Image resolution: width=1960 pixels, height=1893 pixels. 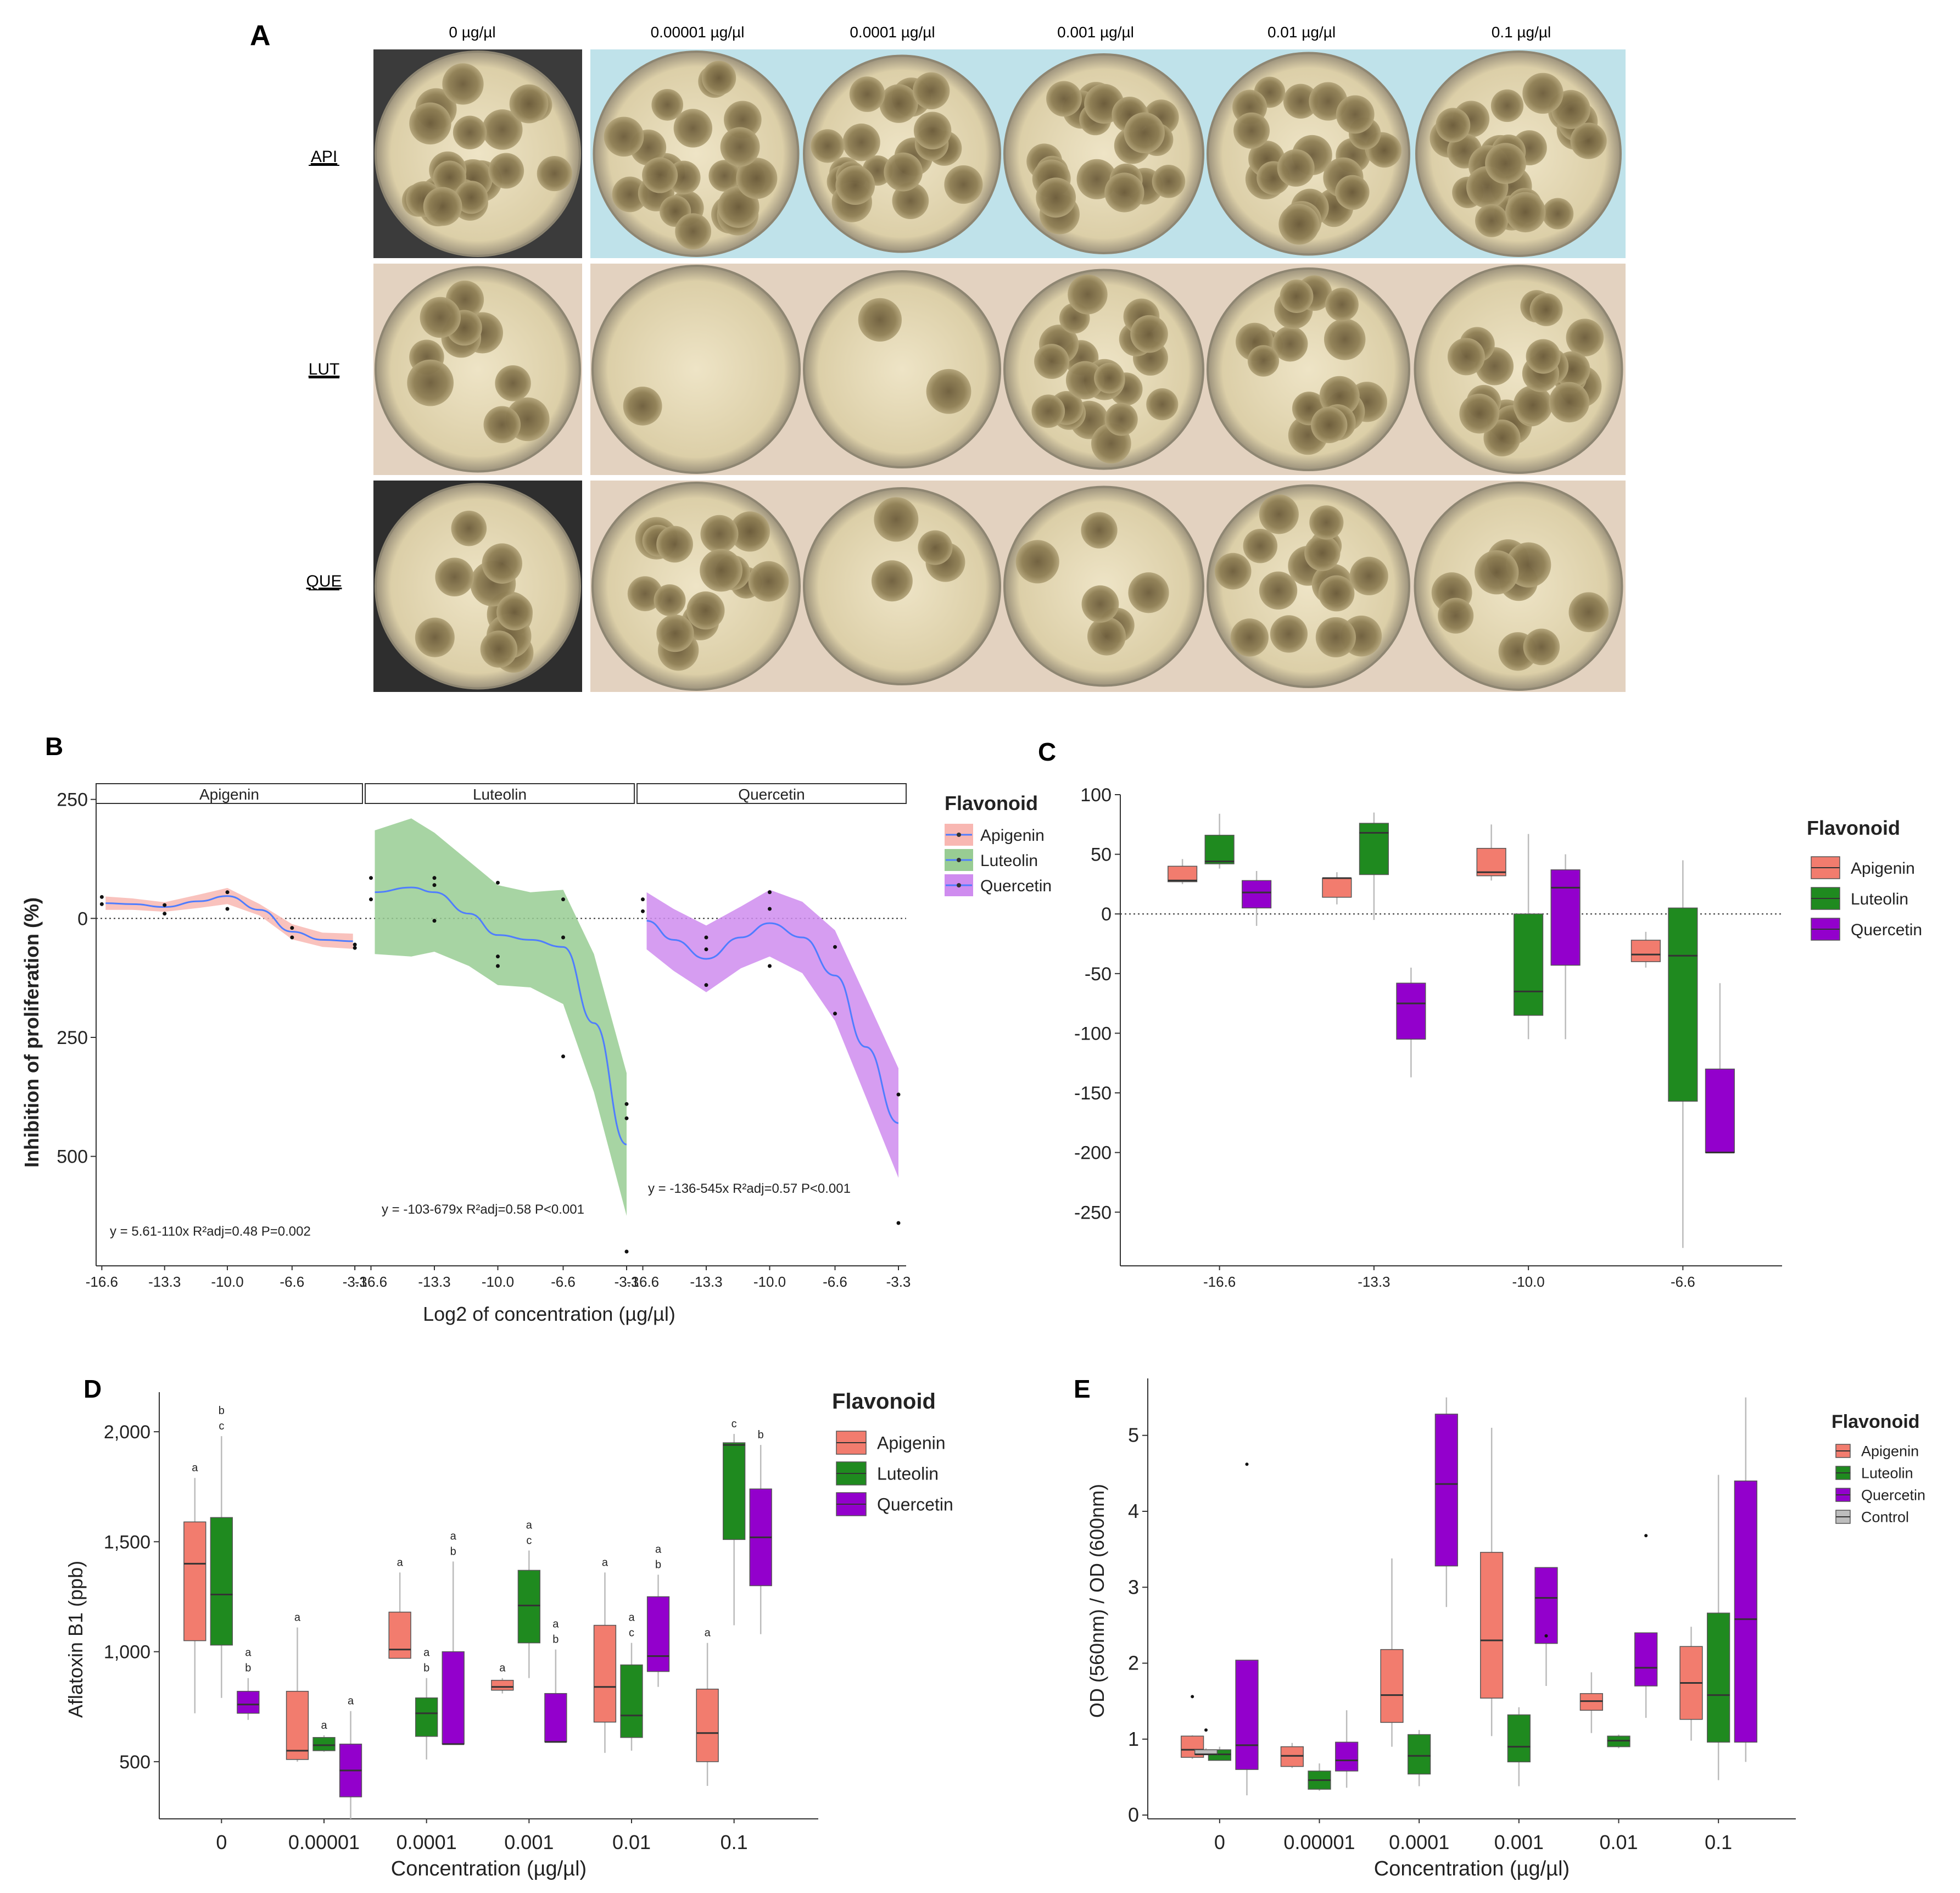 What do you see at coordinates (1419, 1842) in the screenshot?
I see `x-tick-label: 0.0001` at bounding box center [1419, 1842].